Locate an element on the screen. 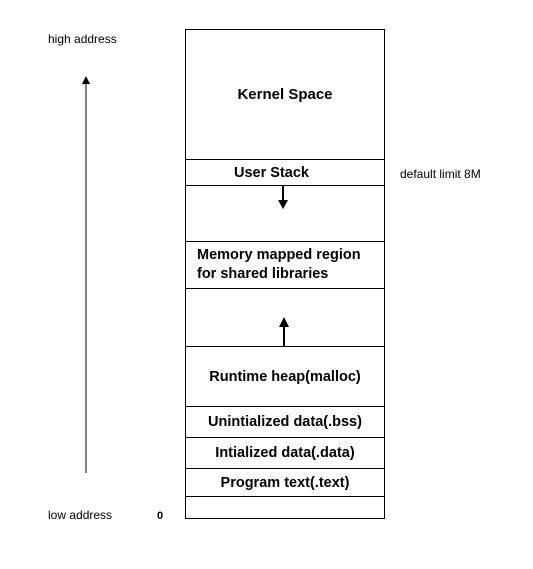  runtime-heap-region: Runtime heap(malloc) is located at coordinates (285, 377).